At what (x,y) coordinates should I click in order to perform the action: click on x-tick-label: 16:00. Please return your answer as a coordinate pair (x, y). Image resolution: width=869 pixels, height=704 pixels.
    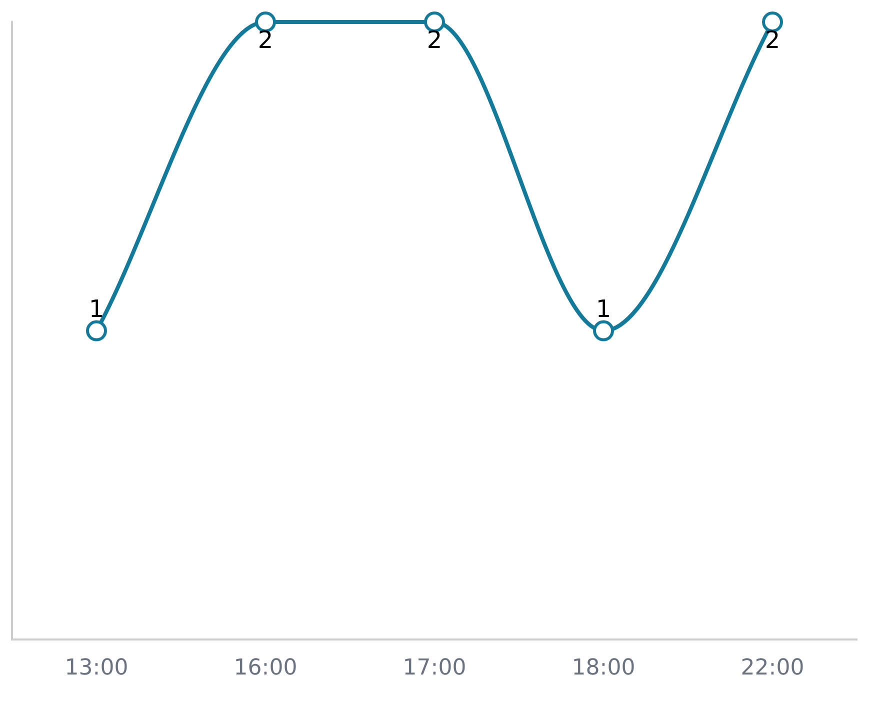
    Looking at the image, I should click on (266, 668).